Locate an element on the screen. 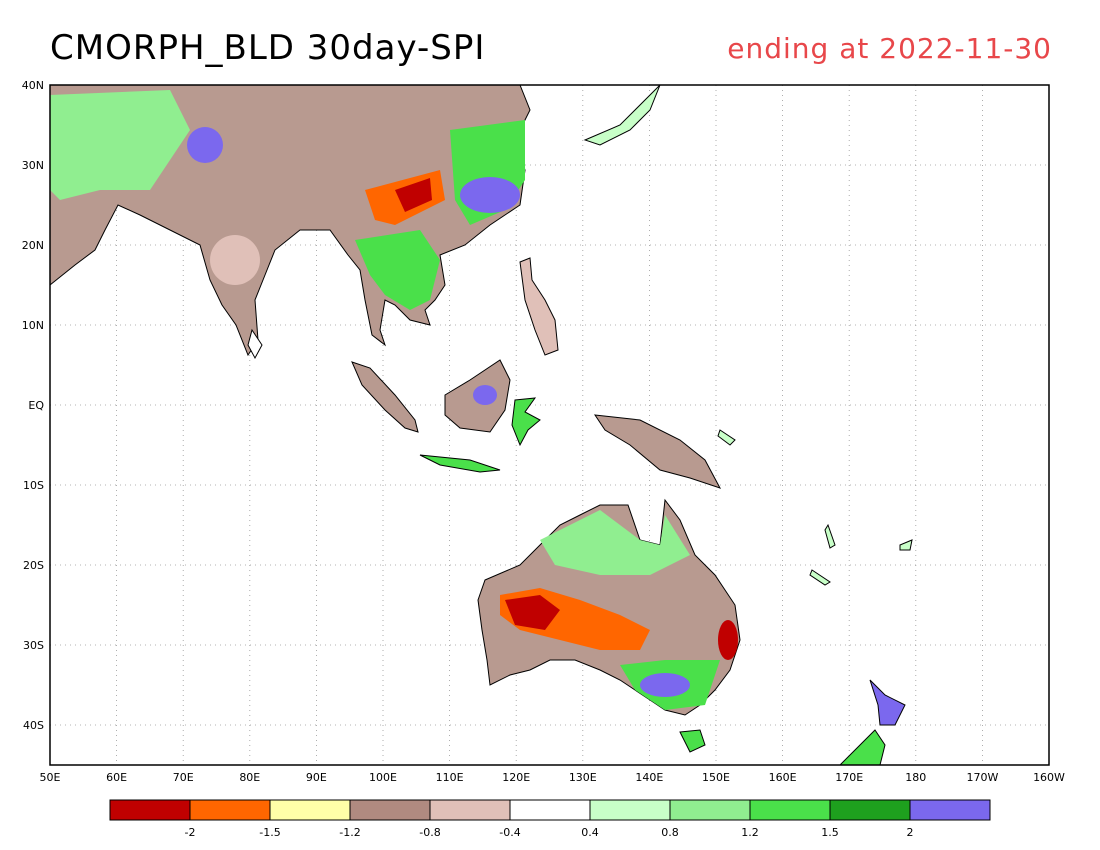 The width and height of the screenshot is (1100, 850). lat-tick-label: 10N is located at coordinates (33, 325).